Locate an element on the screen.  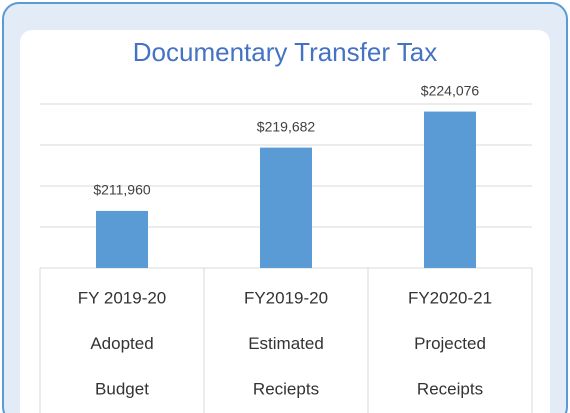
x-tick-label: Projected is located at coordinates (450, 343).